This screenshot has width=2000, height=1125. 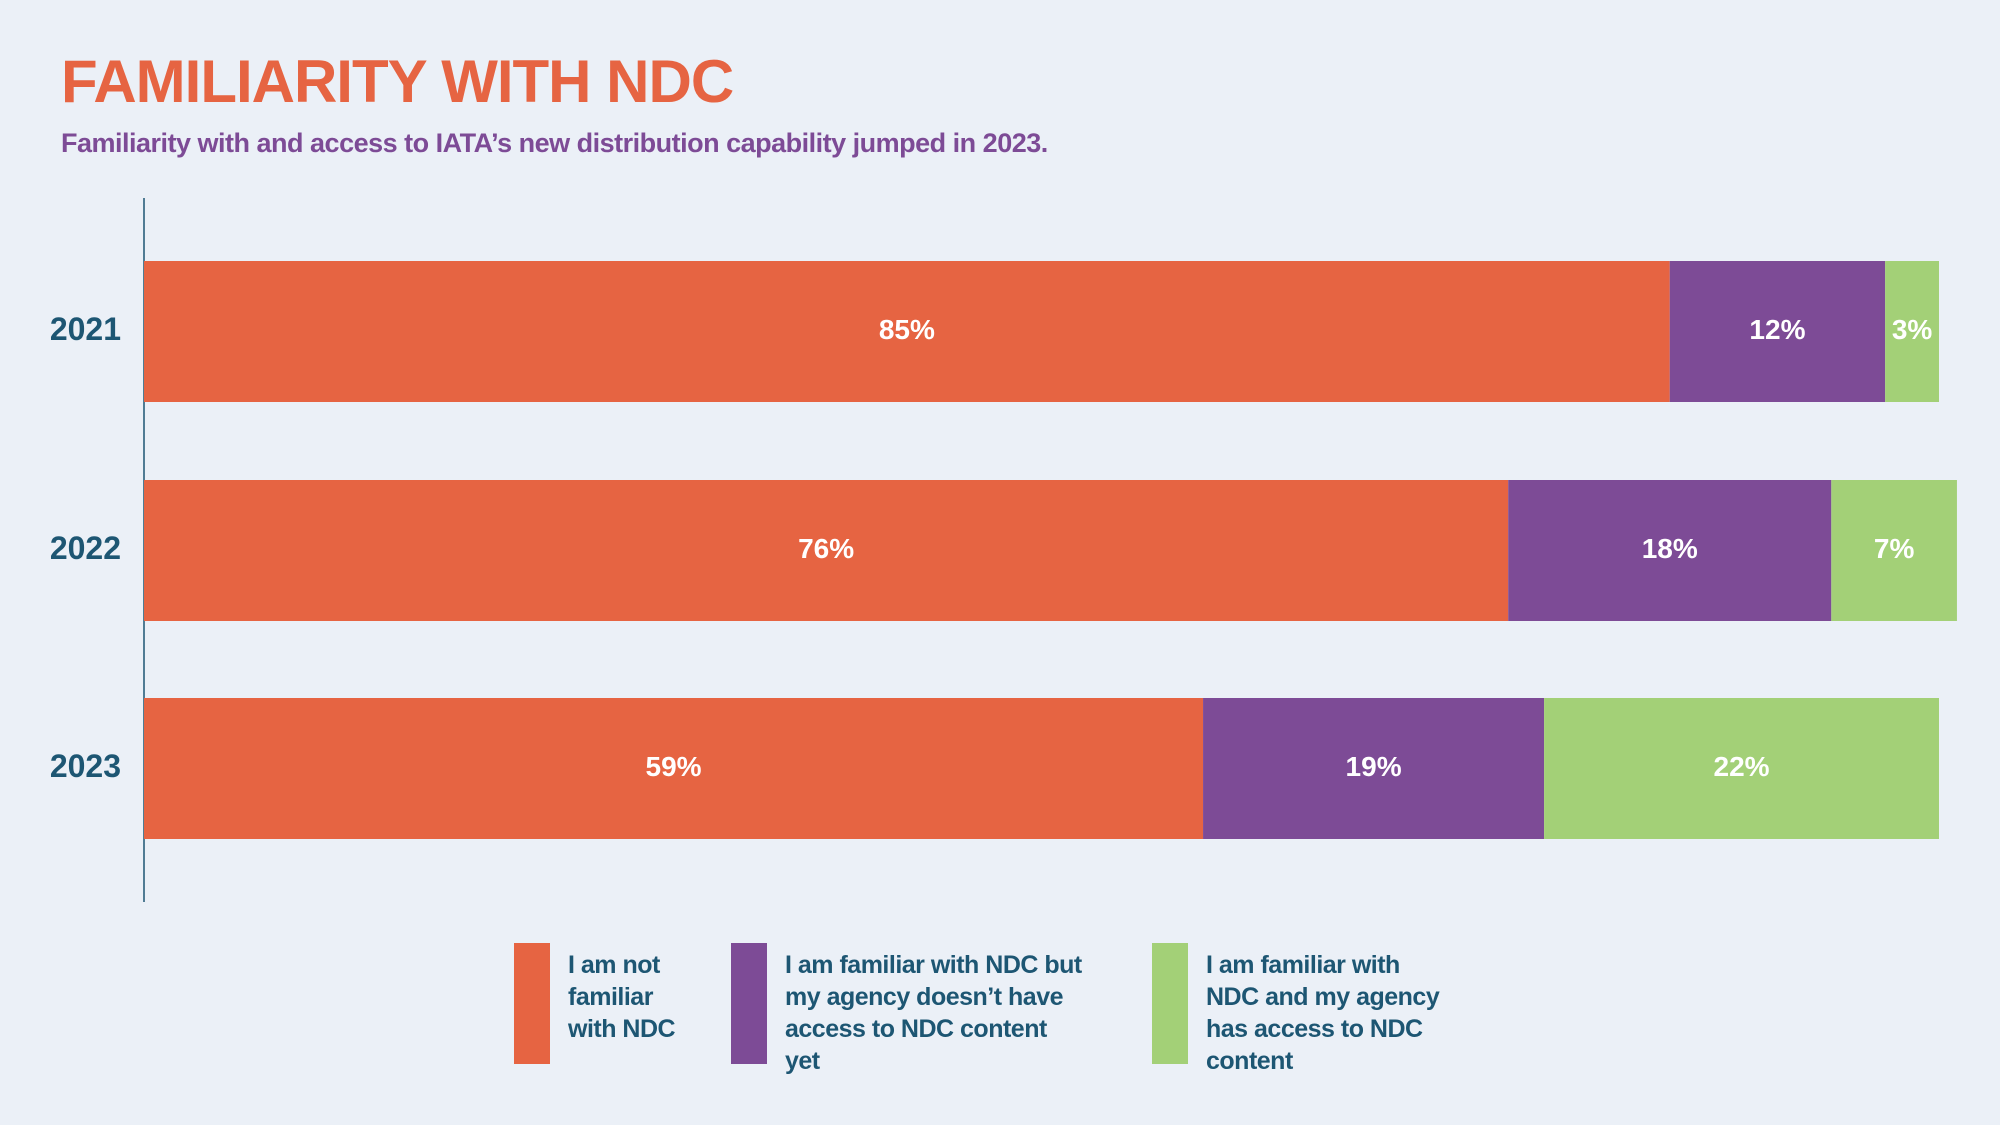 I want to click on data-label: 7%, so click(x=1894, y=548).